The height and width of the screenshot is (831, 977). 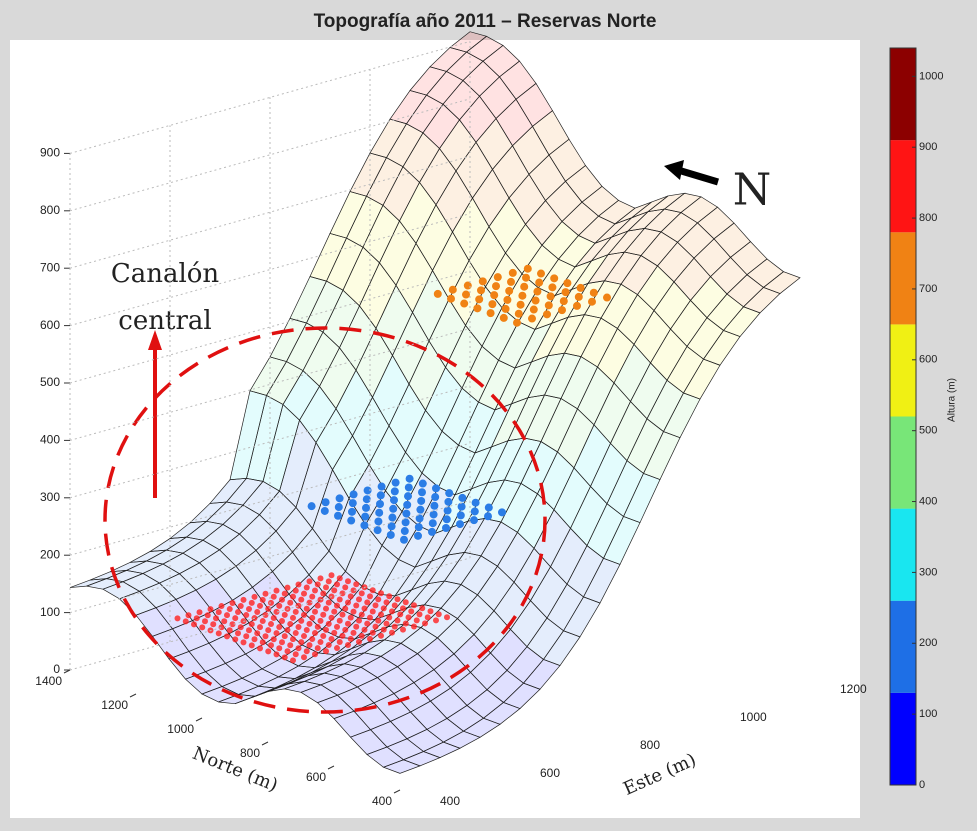 What do you see at coordinates (903, 646) in the screenshot?
I see `colorbar-band` at bounding box center [903, 646].